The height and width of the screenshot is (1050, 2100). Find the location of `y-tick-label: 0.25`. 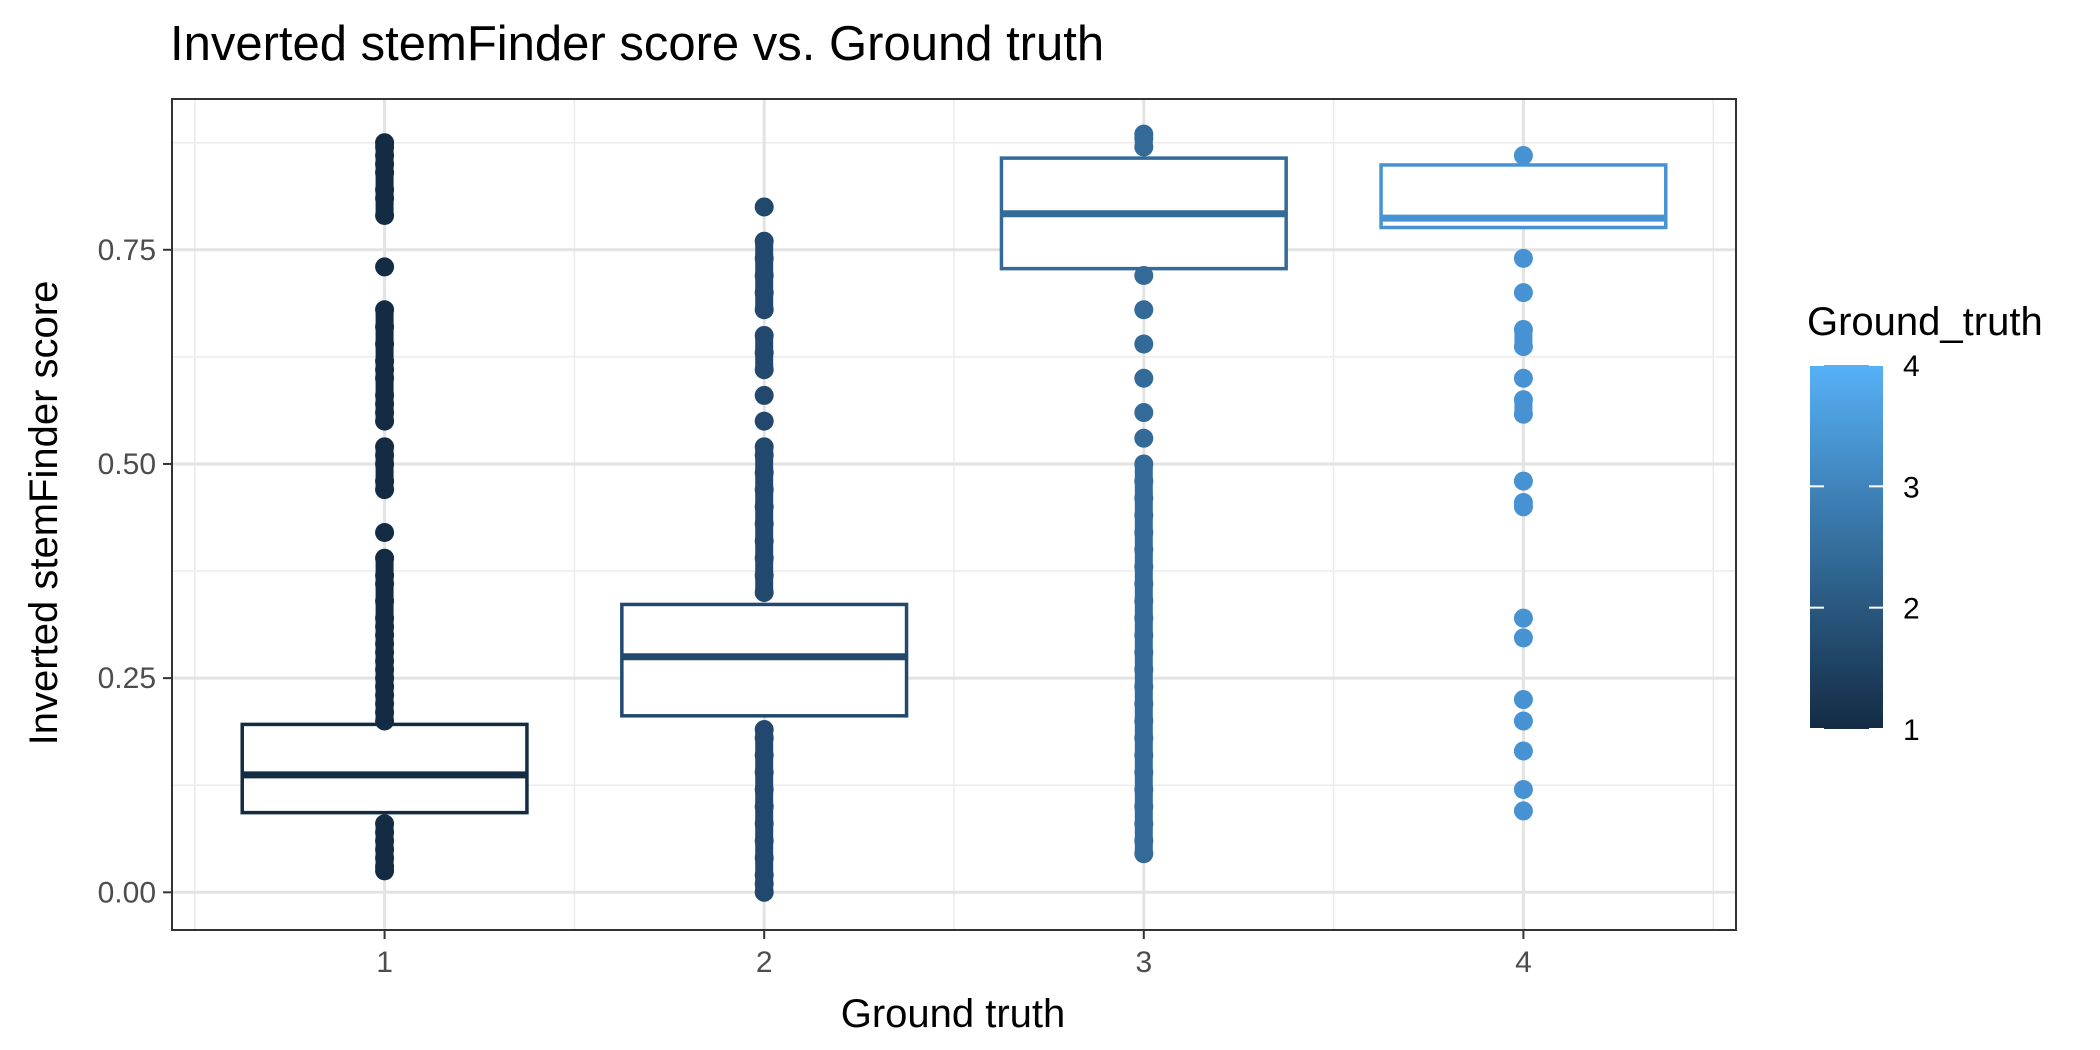

y-tick-label: 0.25 is located at coordinates (127, 678).